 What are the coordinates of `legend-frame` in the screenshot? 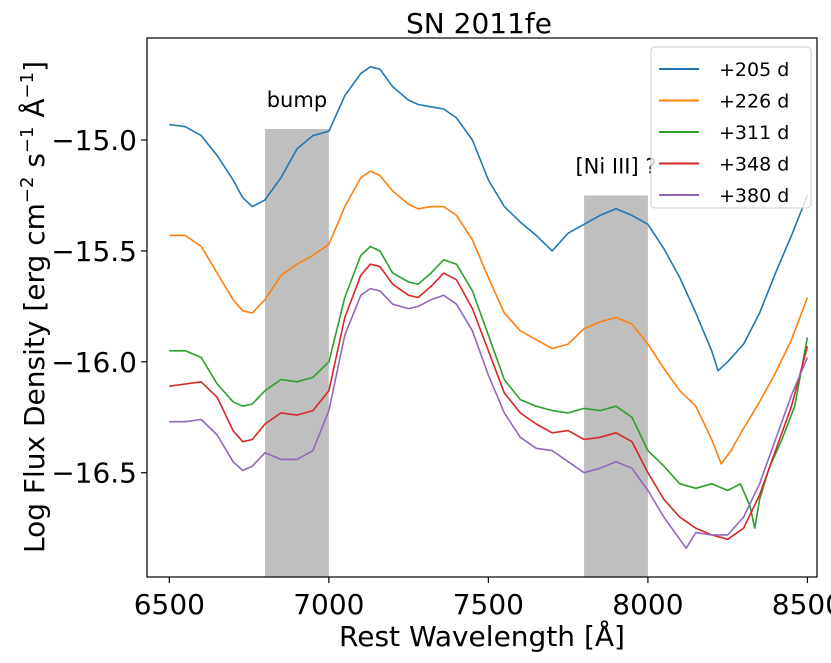 It's located at (731, 127).